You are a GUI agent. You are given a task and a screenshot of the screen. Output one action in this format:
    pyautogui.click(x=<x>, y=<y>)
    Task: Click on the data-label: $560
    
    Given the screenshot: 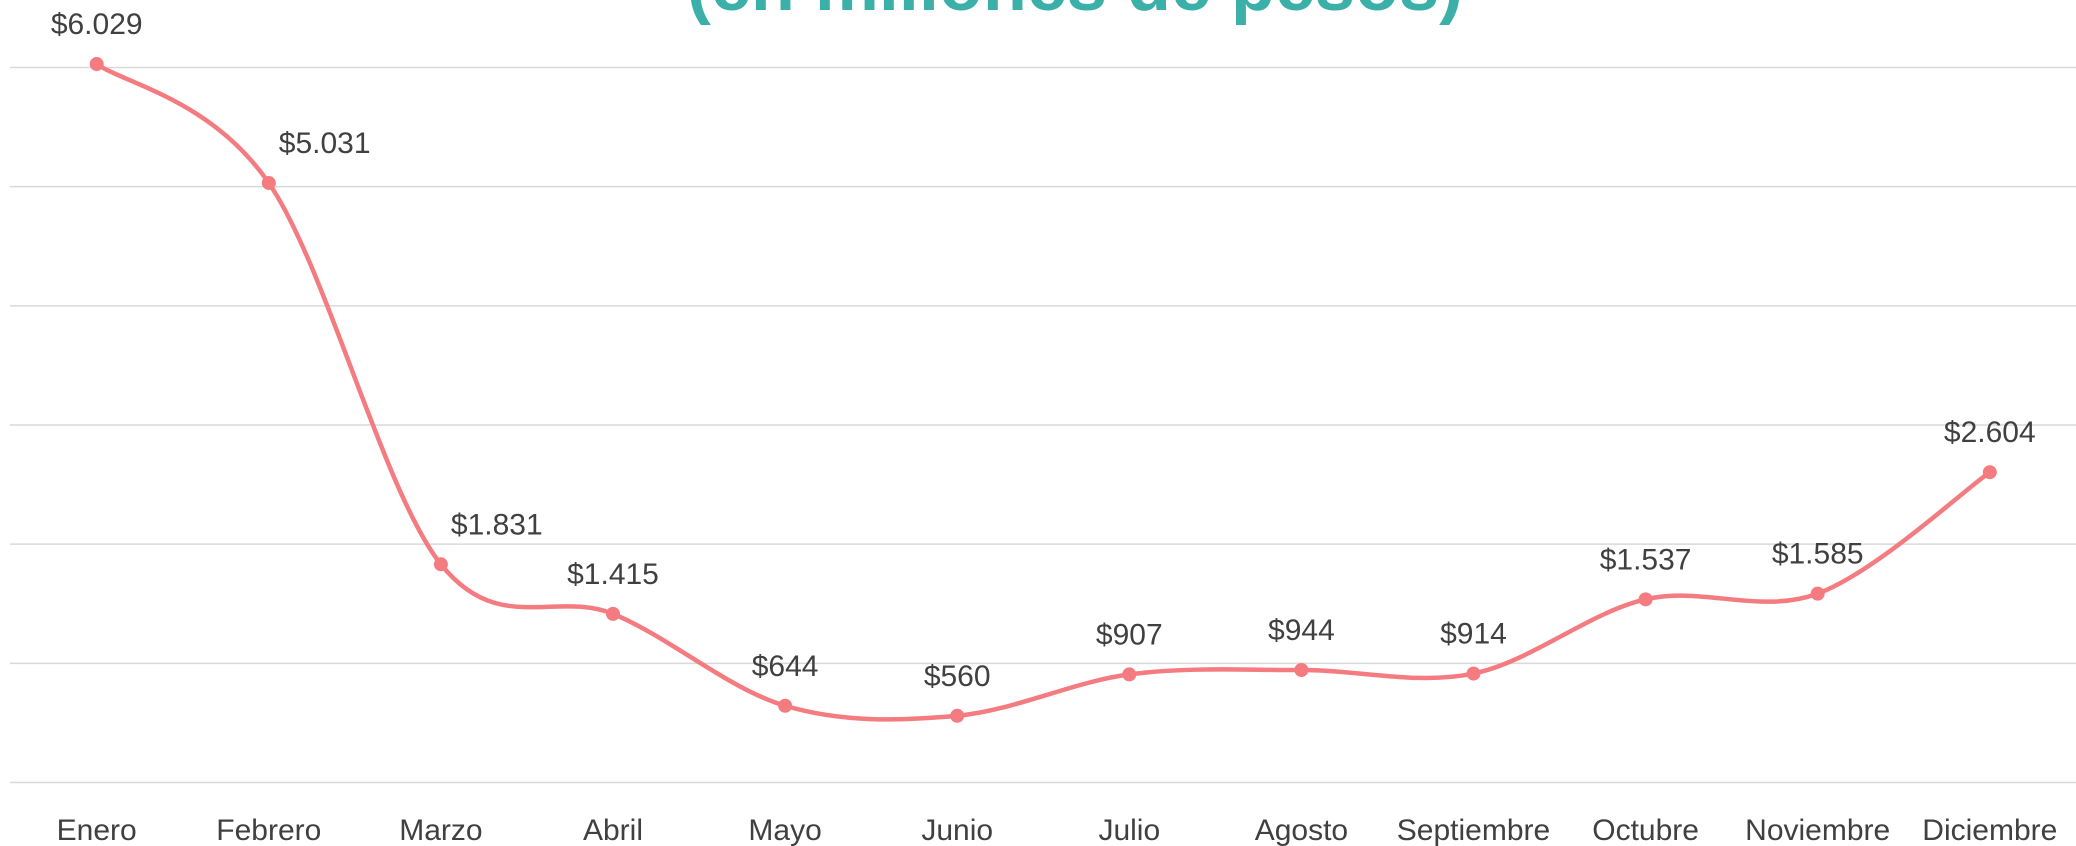 What is the action you would take?
    pyautogui.click(x=957, y=676)
    